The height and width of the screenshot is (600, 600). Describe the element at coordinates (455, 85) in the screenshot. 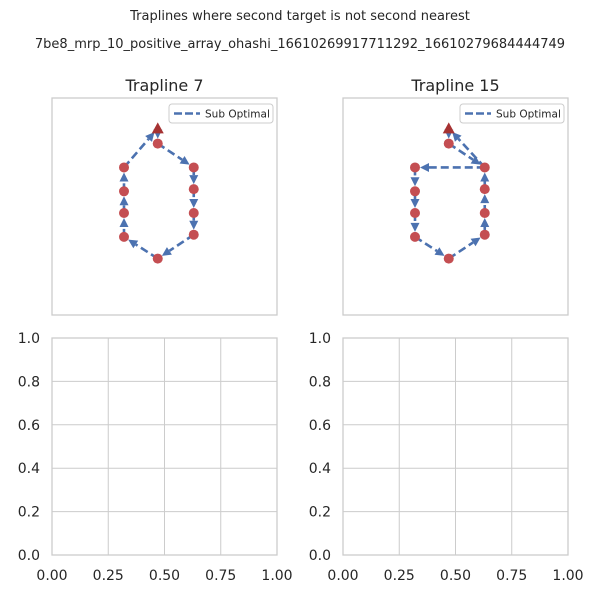

I see `panel-title-2: Trapline 15` at that location.